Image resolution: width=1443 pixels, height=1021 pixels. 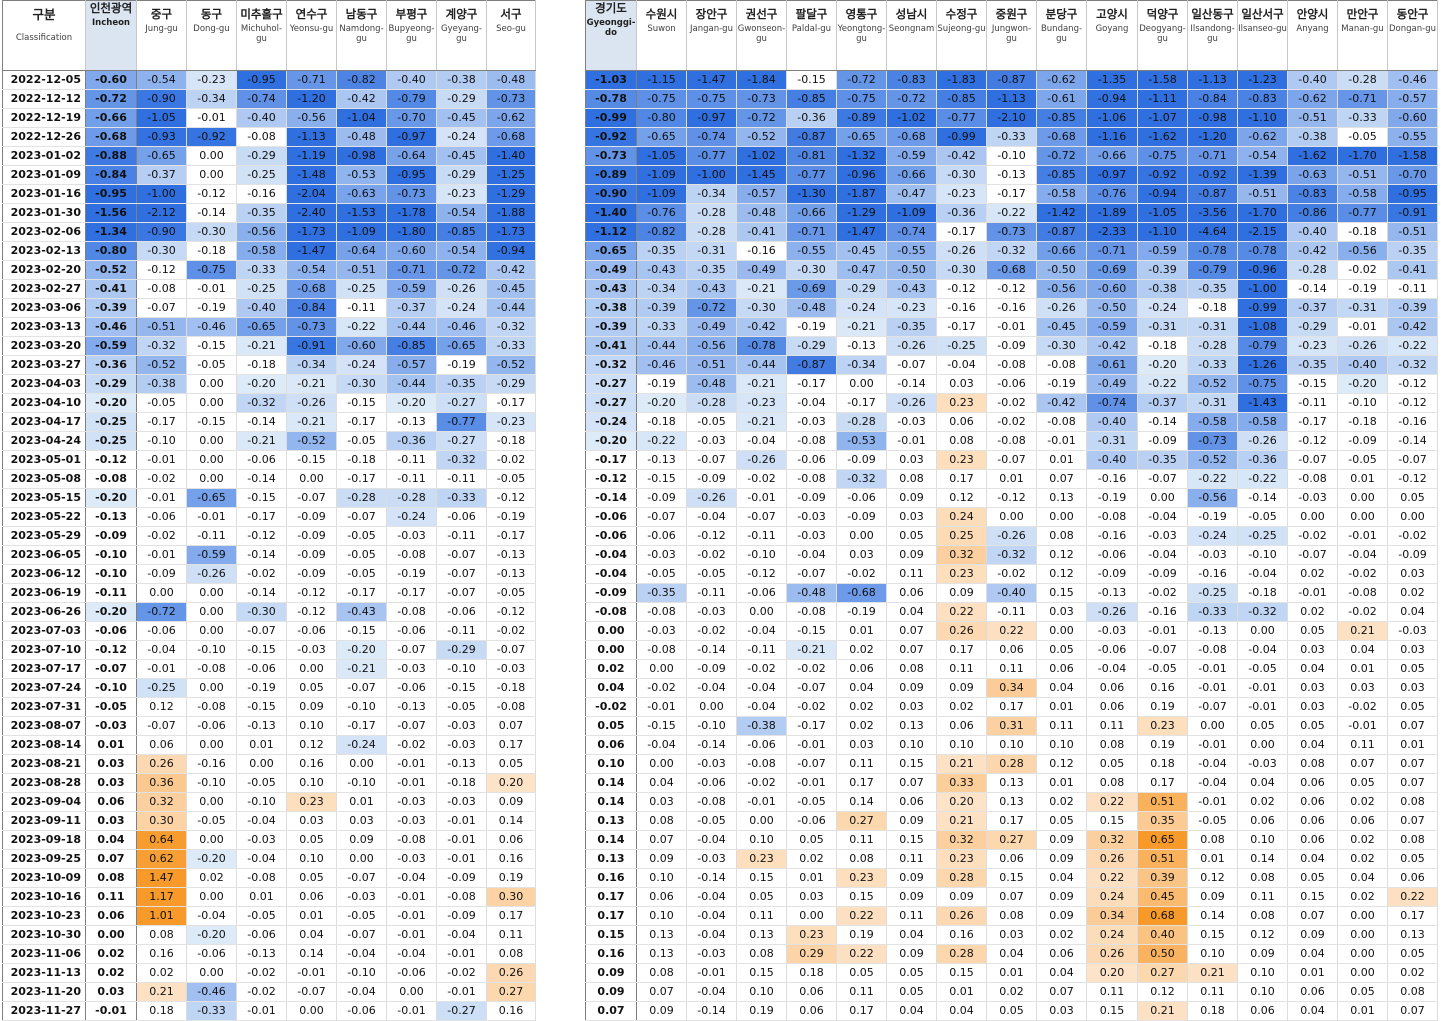 I want to click on value-cell: 0.09, so click(x=511, y=802).